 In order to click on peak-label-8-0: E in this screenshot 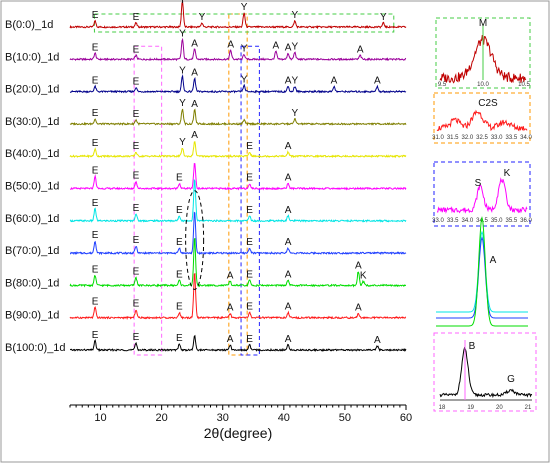, I will do `click(95, 269)`.